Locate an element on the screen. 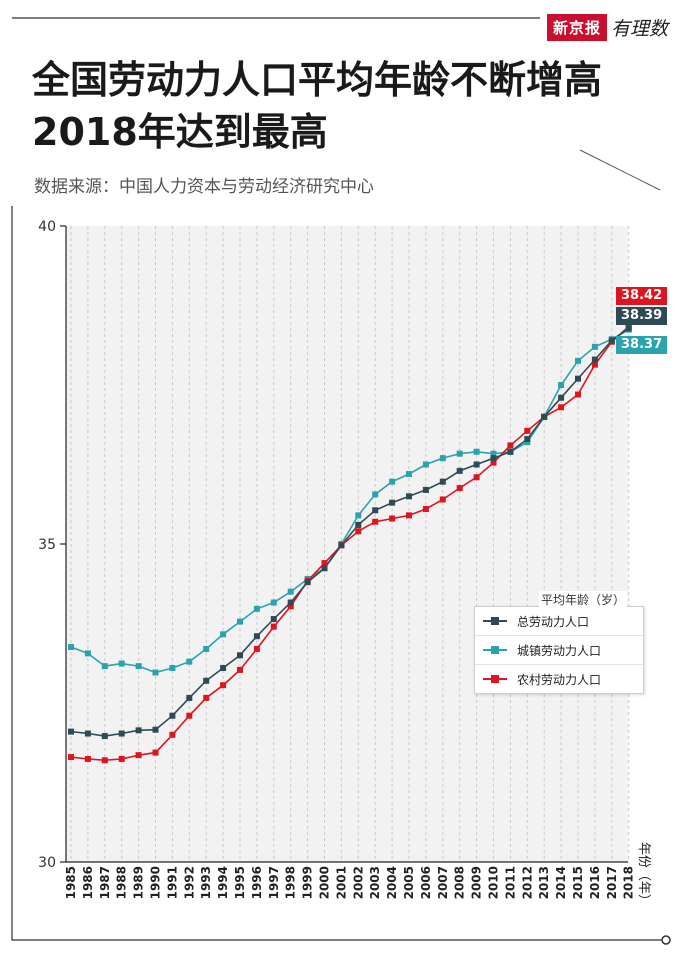  end-label-urban: 38.37 is located at coordinates (642, 345).